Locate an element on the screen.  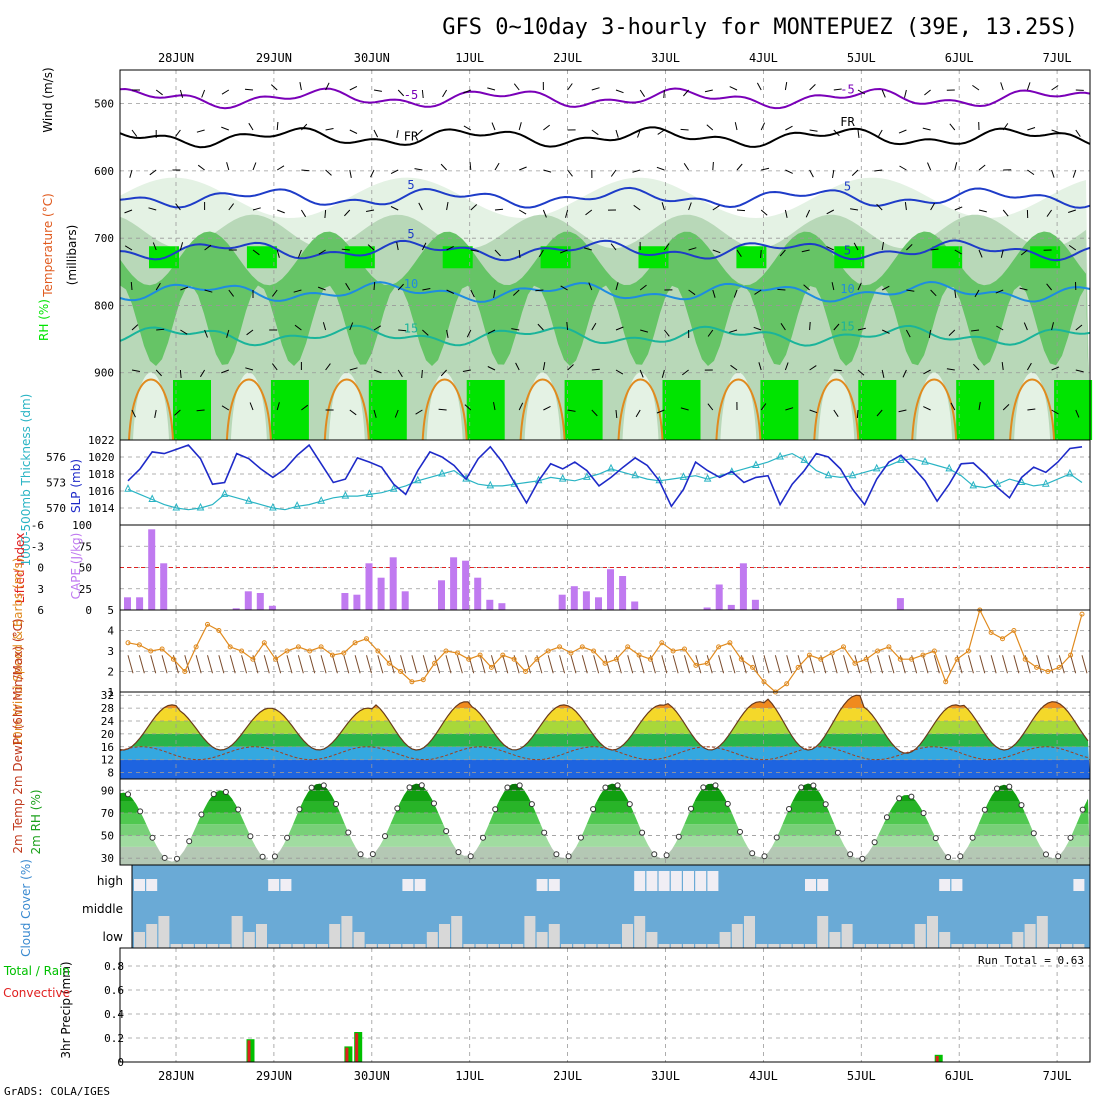
y-tick-label: 0 is located at coordinates (40, 568).